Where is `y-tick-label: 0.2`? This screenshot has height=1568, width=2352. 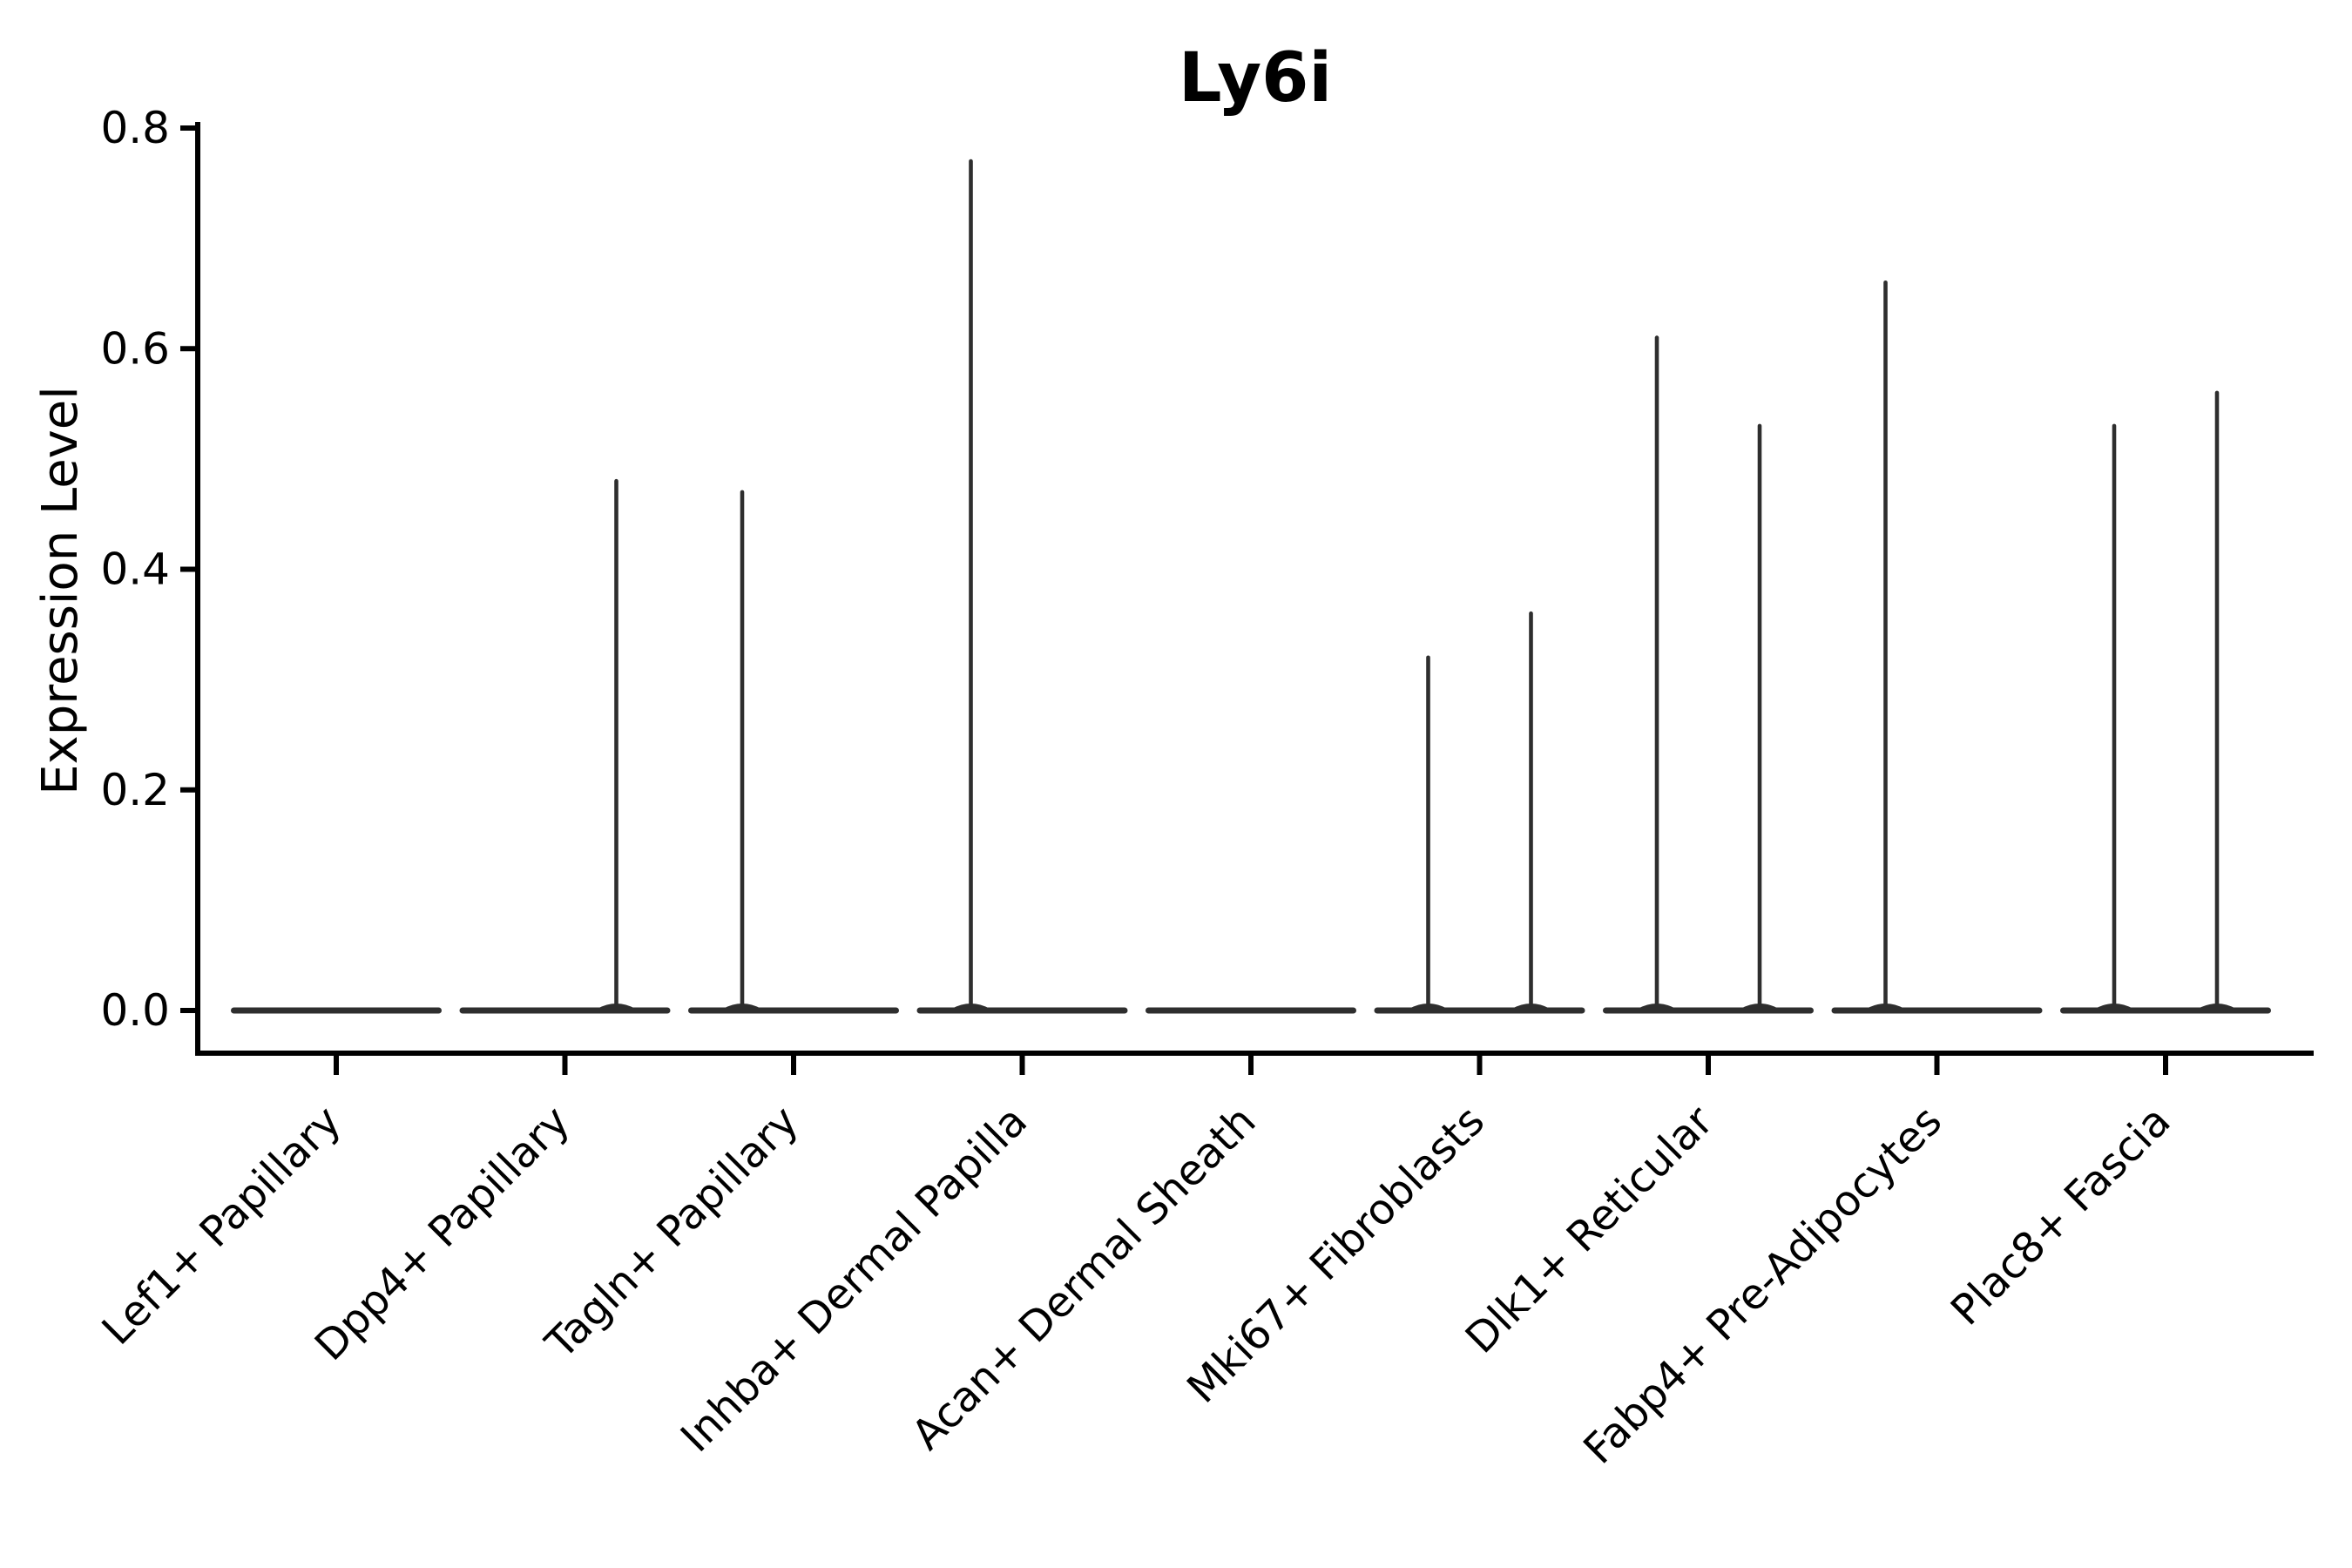 y-tick-label: 0.2 is located at coordinates (135, 790).